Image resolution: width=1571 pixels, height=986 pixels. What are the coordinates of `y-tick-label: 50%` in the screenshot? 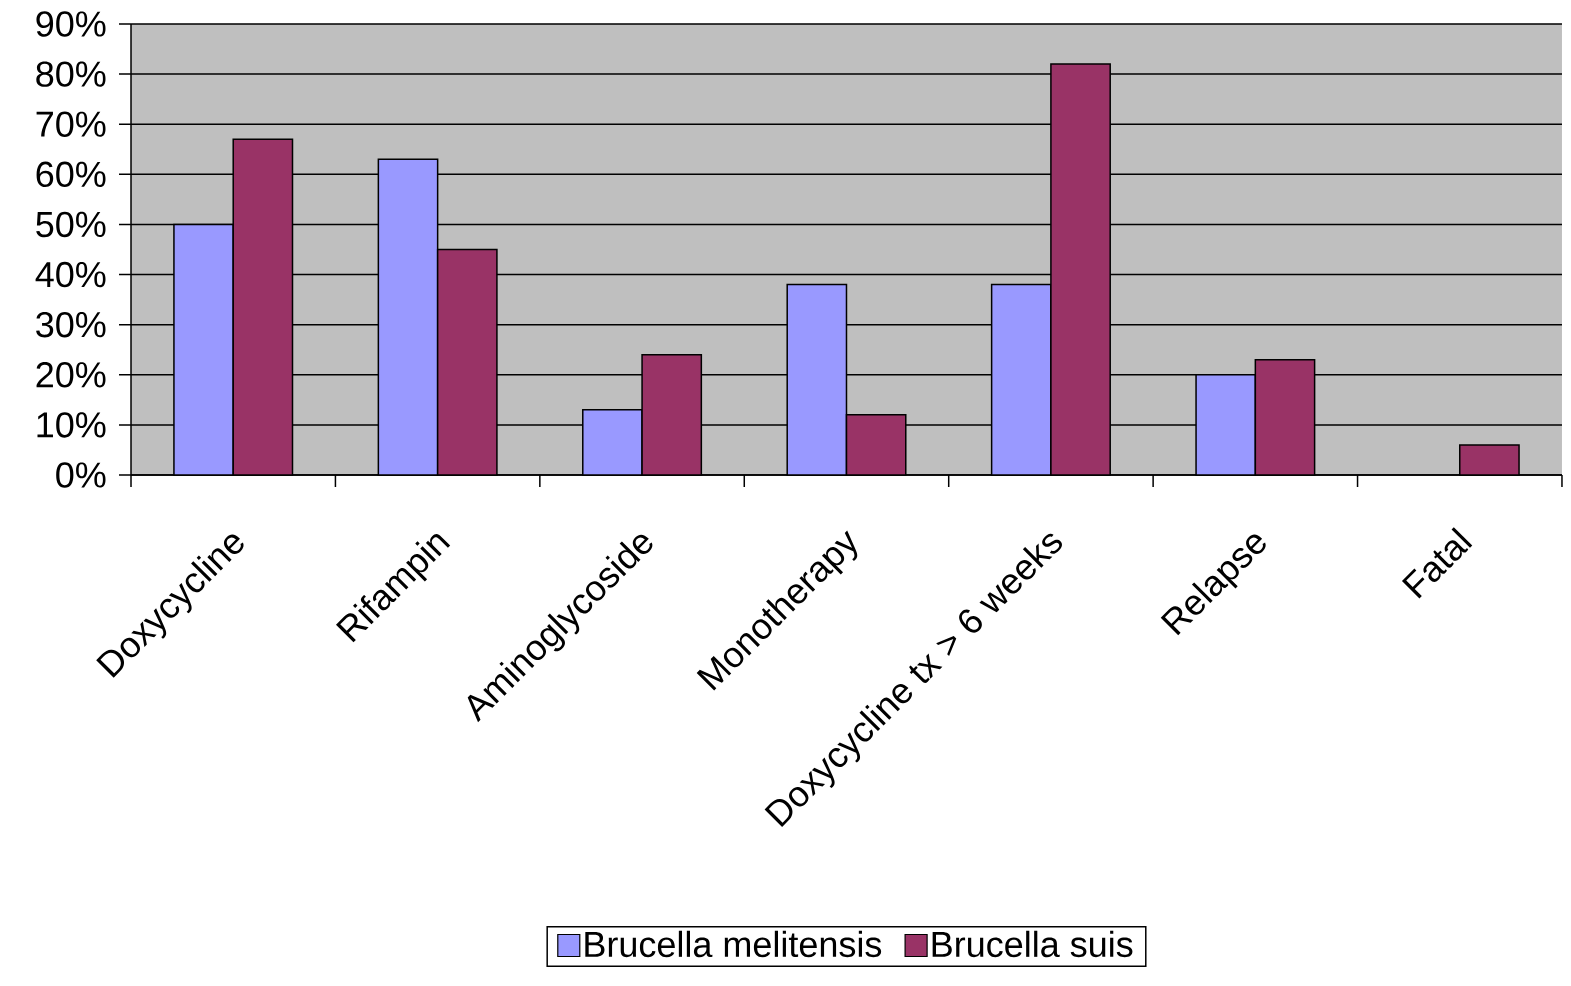 It's located at (71, 224).